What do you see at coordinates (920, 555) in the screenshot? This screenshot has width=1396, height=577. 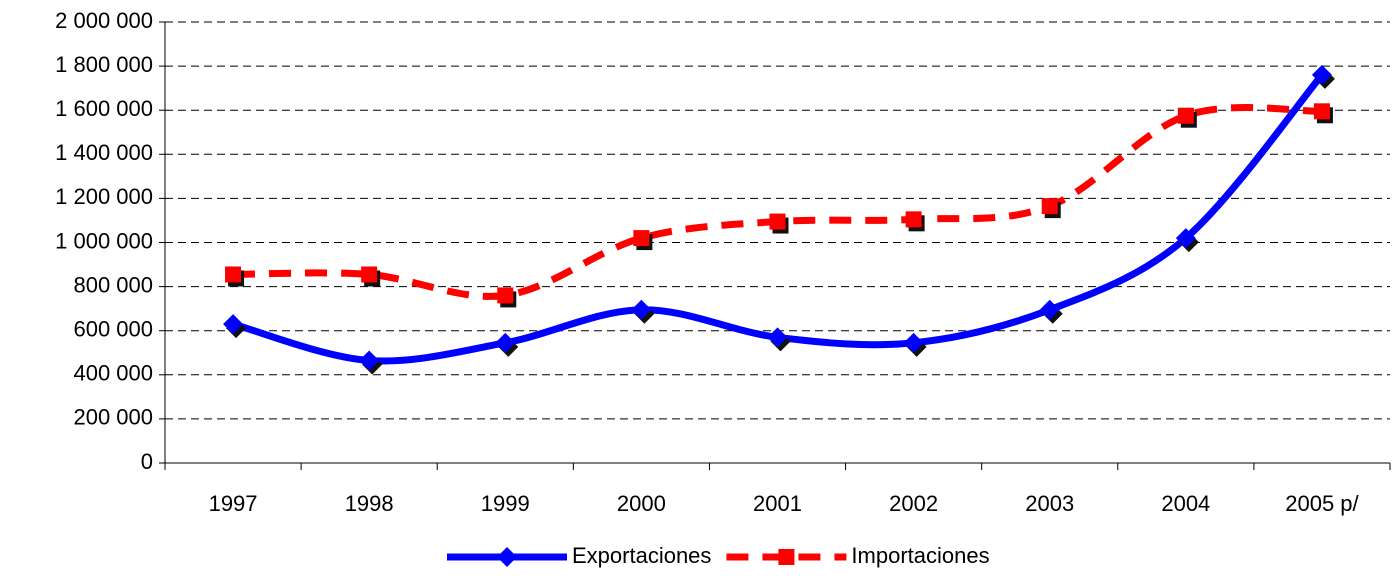 I see `legend-label: Importaciones` at bounding box center [920, 555].